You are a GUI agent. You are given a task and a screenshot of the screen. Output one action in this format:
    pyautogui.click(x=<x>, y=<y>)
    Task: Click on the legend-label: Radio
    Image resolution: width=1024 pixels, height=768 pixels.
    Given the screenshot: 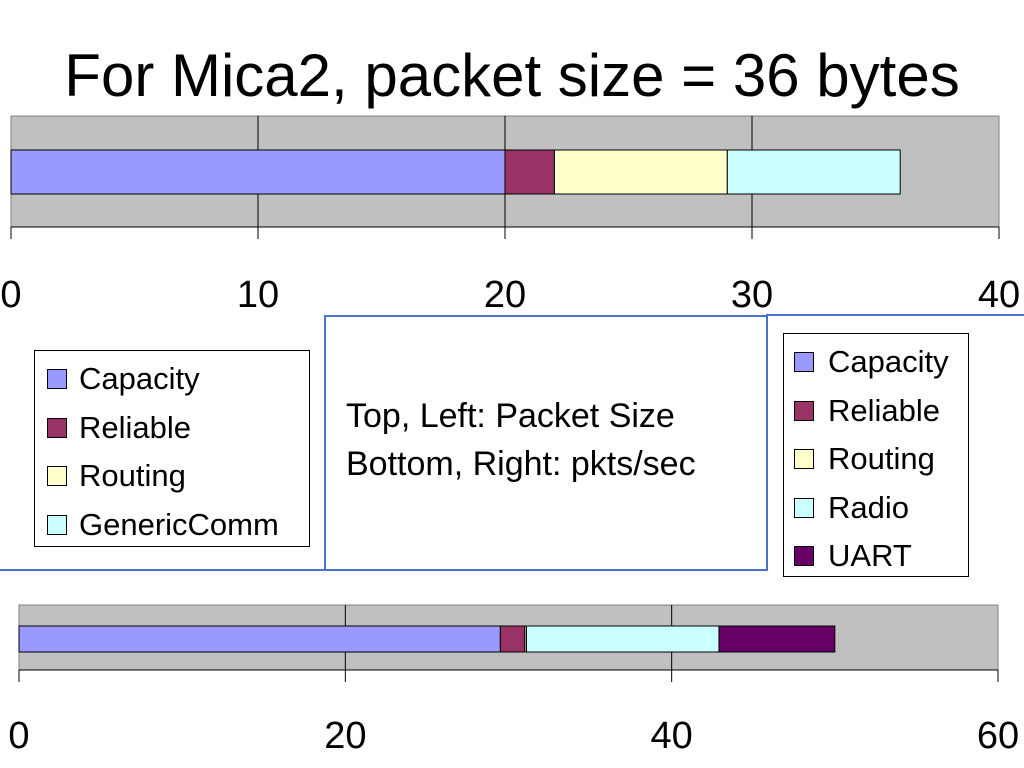 What is the action you would take?
    pyautogui.click(x=868, y=507)
    